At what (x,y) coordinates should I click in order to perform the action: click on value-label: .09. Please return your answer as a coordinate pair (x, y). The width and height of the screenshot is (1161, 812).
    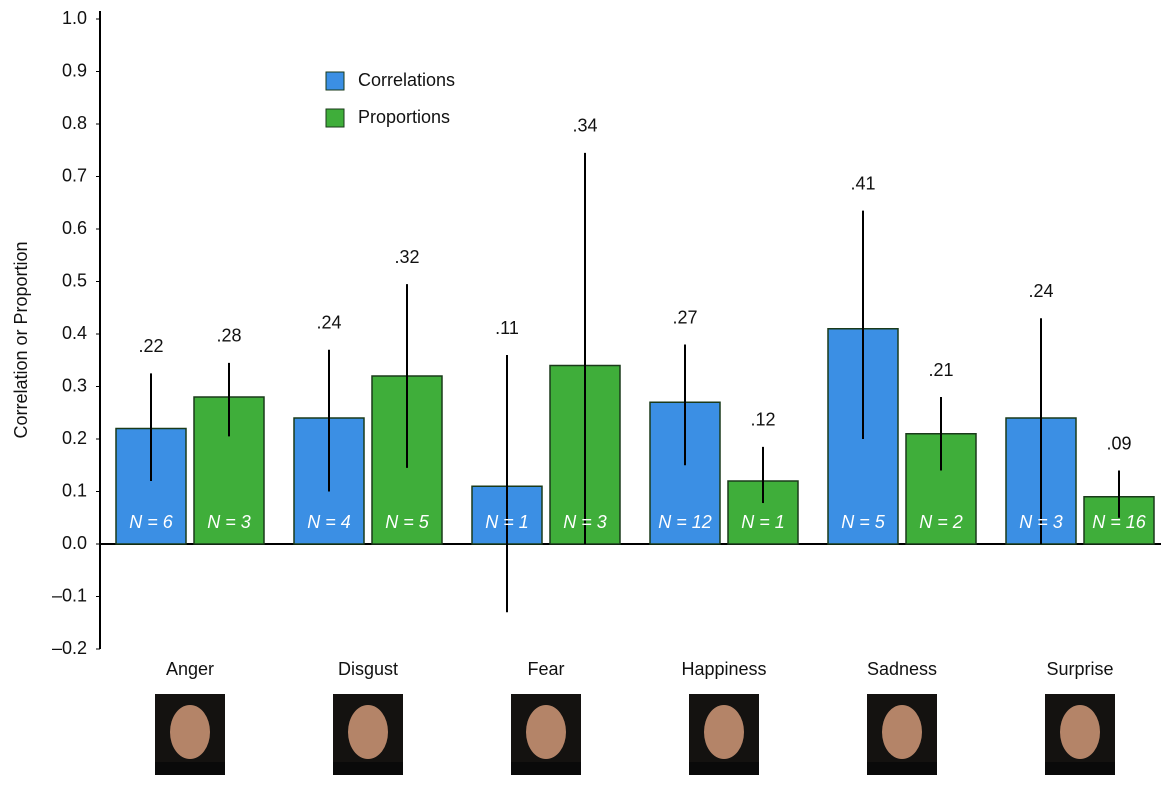
    Looking at the image, I should click on (1118, 443).